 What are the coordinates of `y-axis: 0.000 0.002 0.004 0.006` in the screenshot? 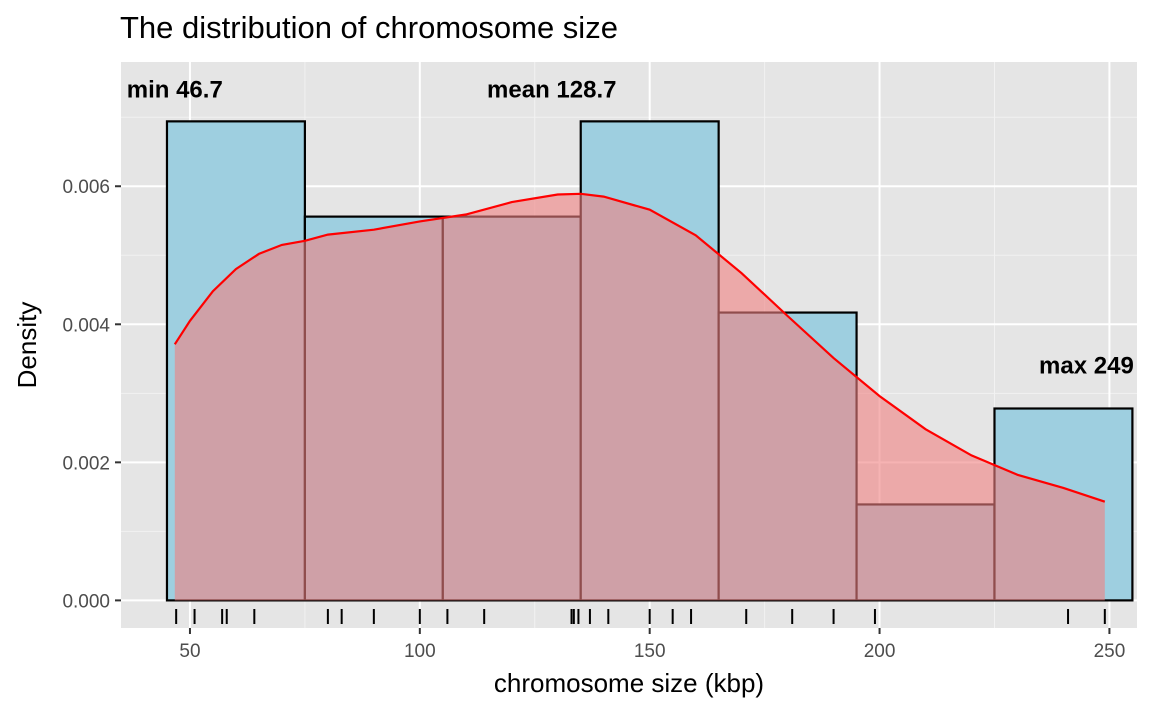 It's located at (91, 394).